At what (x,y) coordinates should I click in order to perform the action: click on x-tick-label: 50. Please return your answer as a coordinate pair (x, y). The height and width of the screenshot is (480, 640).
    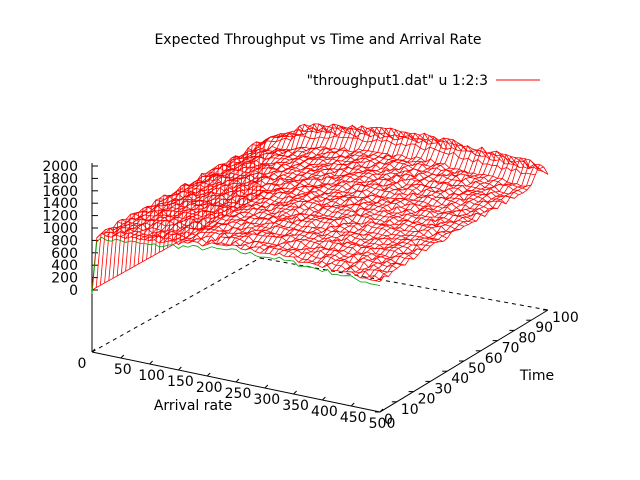
    Looking at the image, I should click on (123, 370).